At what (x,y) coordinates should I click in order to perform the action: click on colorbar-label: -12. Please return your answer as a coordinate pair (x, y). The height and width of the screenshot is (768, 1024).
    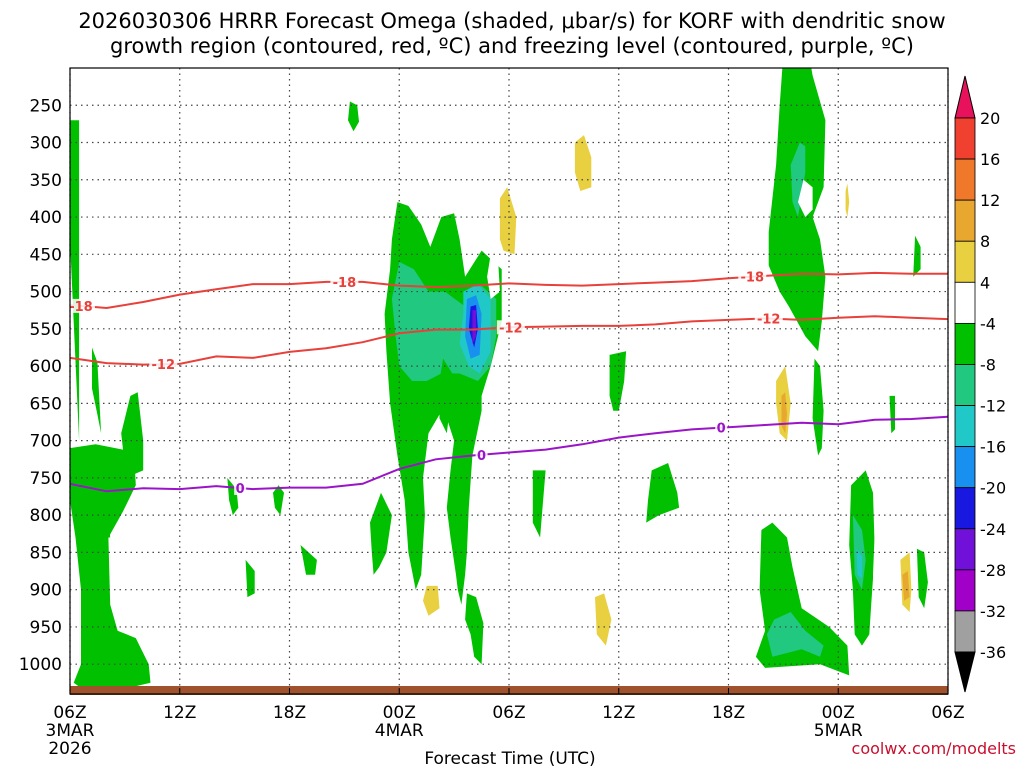
    Looking at the image, I should click on (993, 406).